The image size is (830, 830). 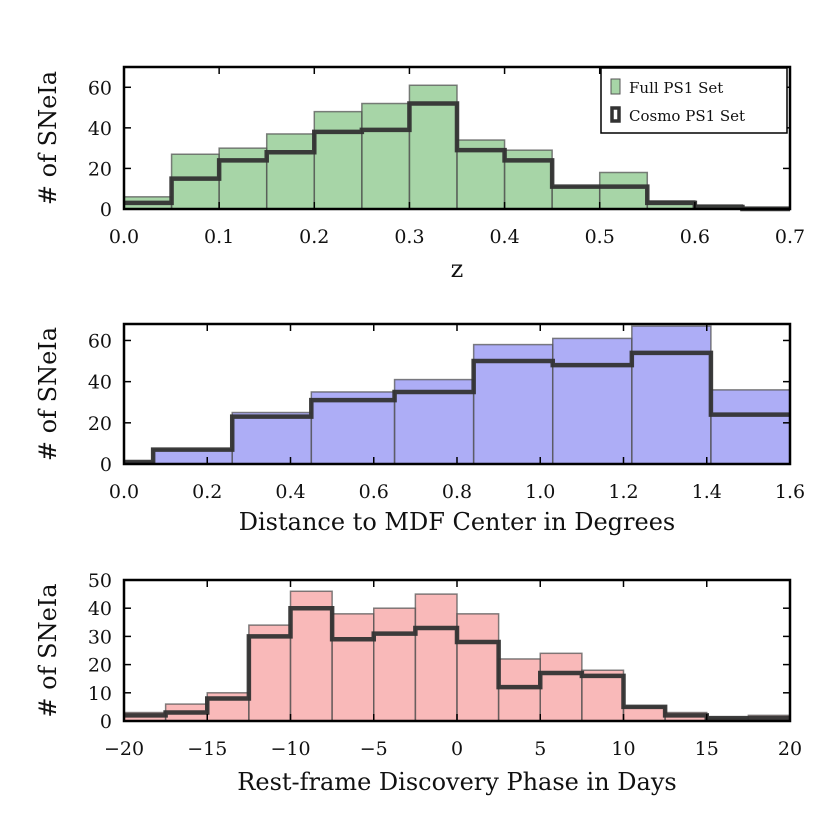 What do you see at coordinates (457, 492) in the screenshot?
I see `x-tick-label: 0.8` at bounding box center [457, 492].